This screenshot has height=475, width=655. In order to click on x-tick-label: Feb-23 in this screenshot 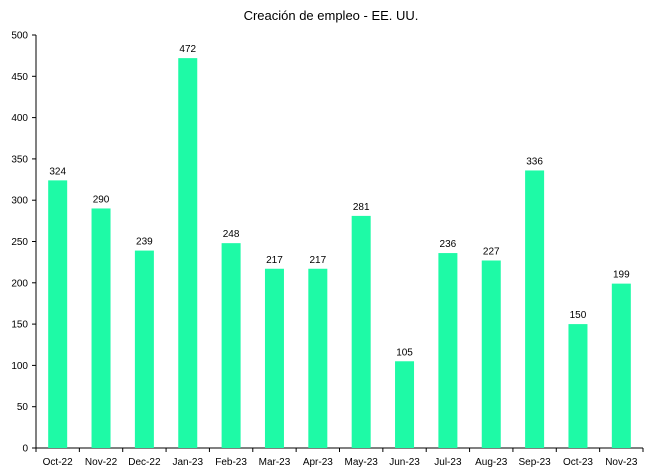, I will do `click(231, 462)`.